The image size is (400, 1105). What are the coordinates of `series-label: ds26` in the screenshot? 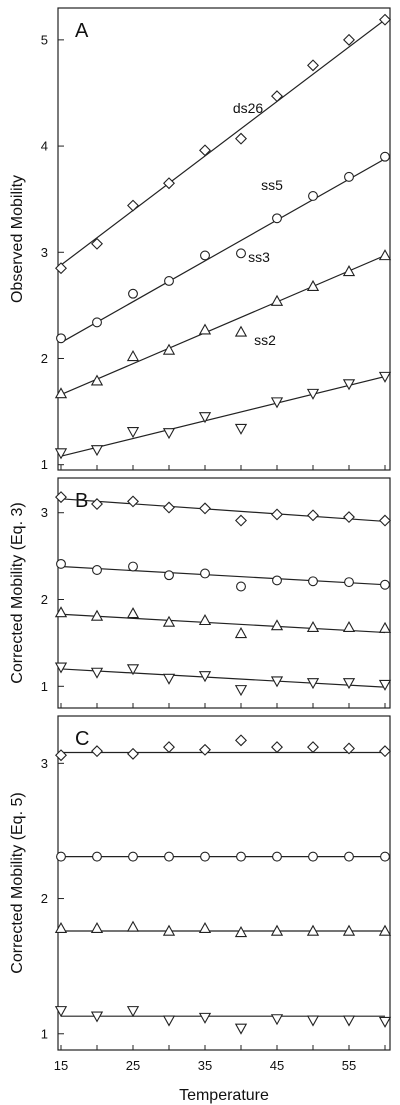 It's located at (248, 108).